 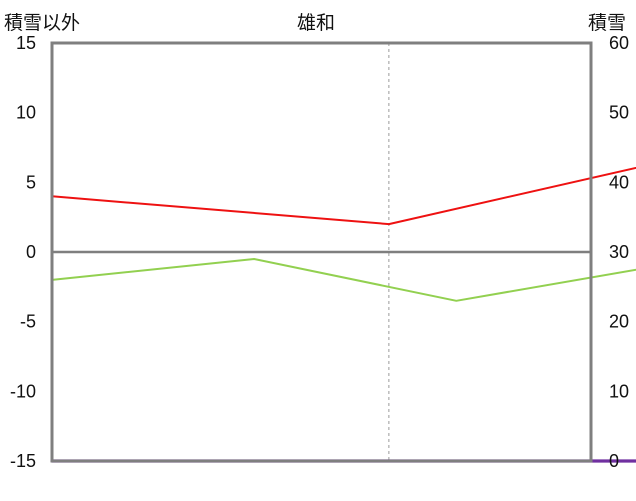 What do you see at coordinates (614, 461) in the screenshot?
I see `right-tick-6: 0` at bounding box center [614, 461].